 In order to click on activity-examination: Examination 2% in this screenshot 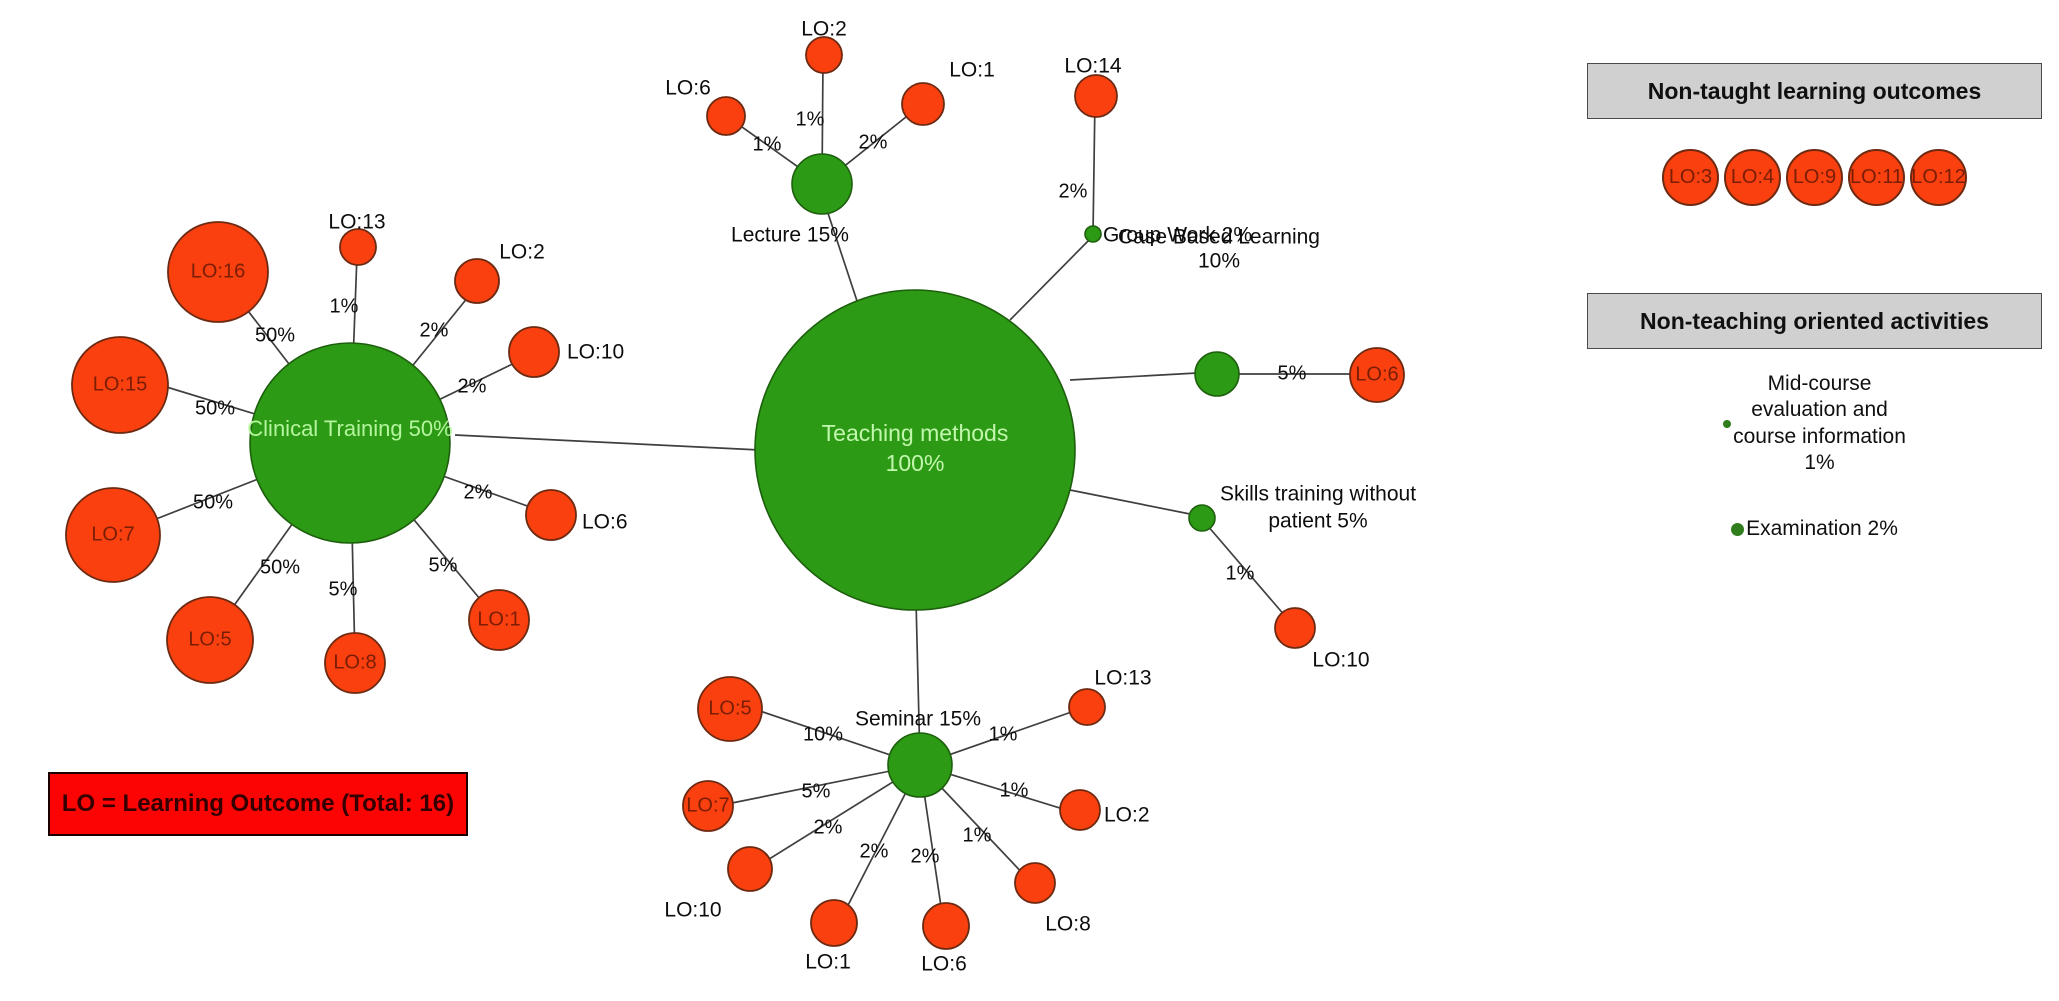, I will do `click(1814, 529)`.